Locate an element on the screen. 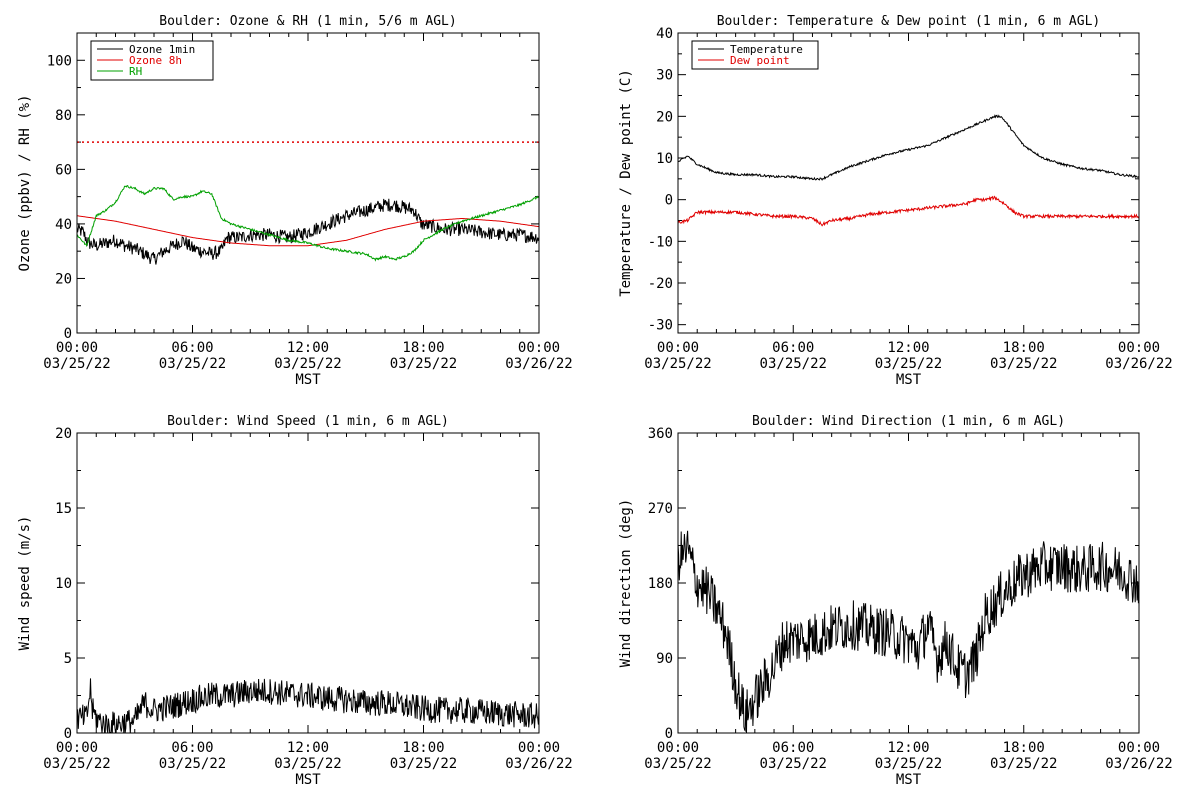 The image size is (1200, 800). wind-speed-xtick-date: 03/26/22 is located at coordinates (538, 764).